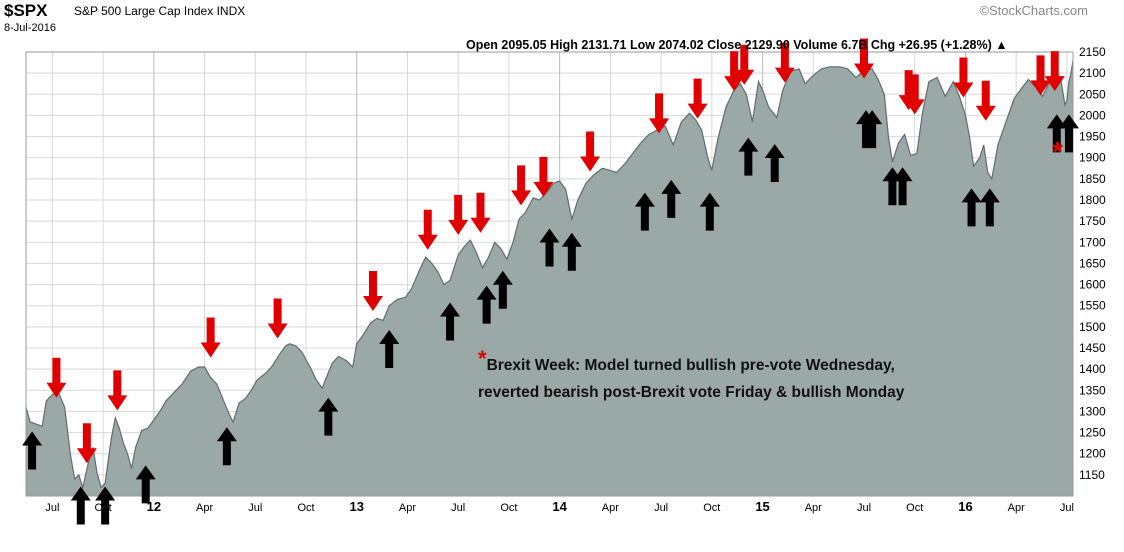 Image resolution: width=1124 pixels, height=552 pixels. Describe the element at coordinates (1092, 52) in the screenshot. I see `y-tick-label: 2150` at that location.